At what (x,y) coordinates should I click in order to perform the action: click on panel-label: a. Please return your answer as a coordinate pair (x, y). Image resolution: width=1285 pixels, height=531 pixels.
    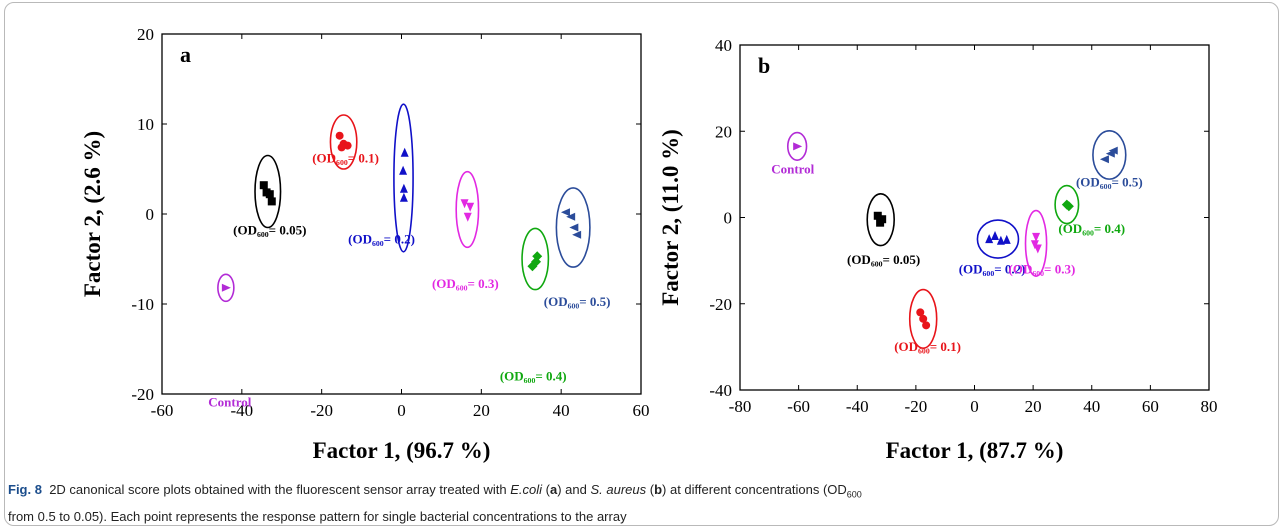
    Looking at the image, I should click on (185, 54).